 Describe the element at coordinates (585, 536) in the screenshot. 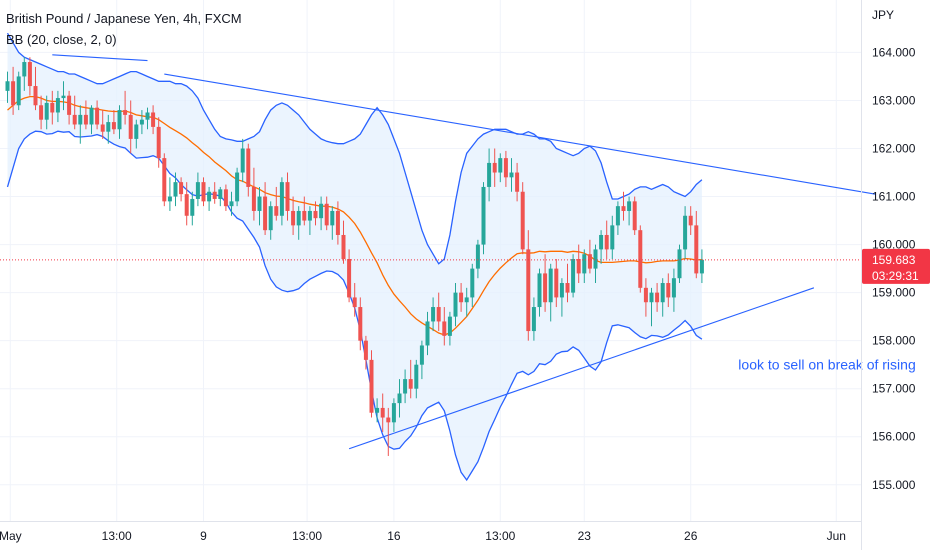

I see `time-tick-label: 23` at that location.